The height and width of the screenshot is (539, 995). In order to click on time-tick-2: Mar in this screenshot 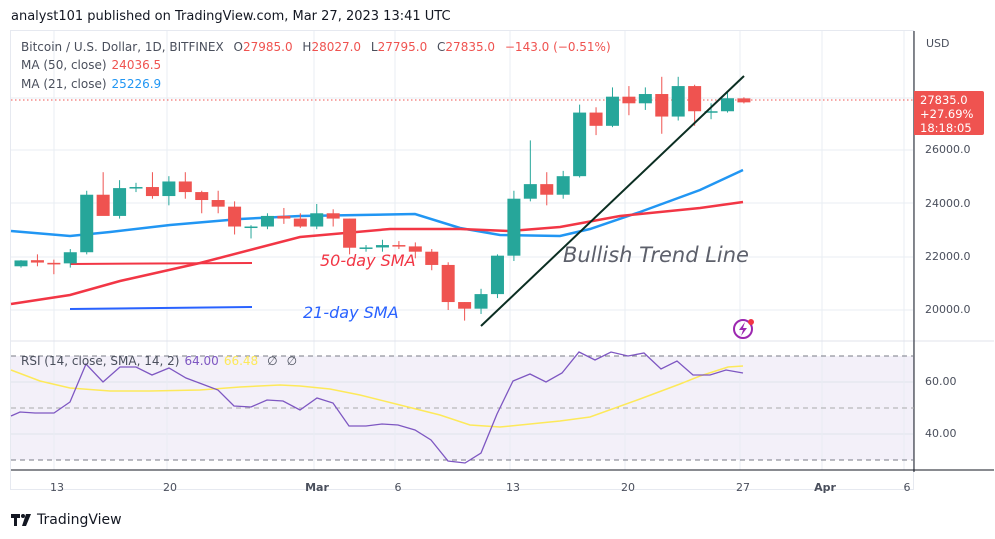, I will do `click(317, 487)`.